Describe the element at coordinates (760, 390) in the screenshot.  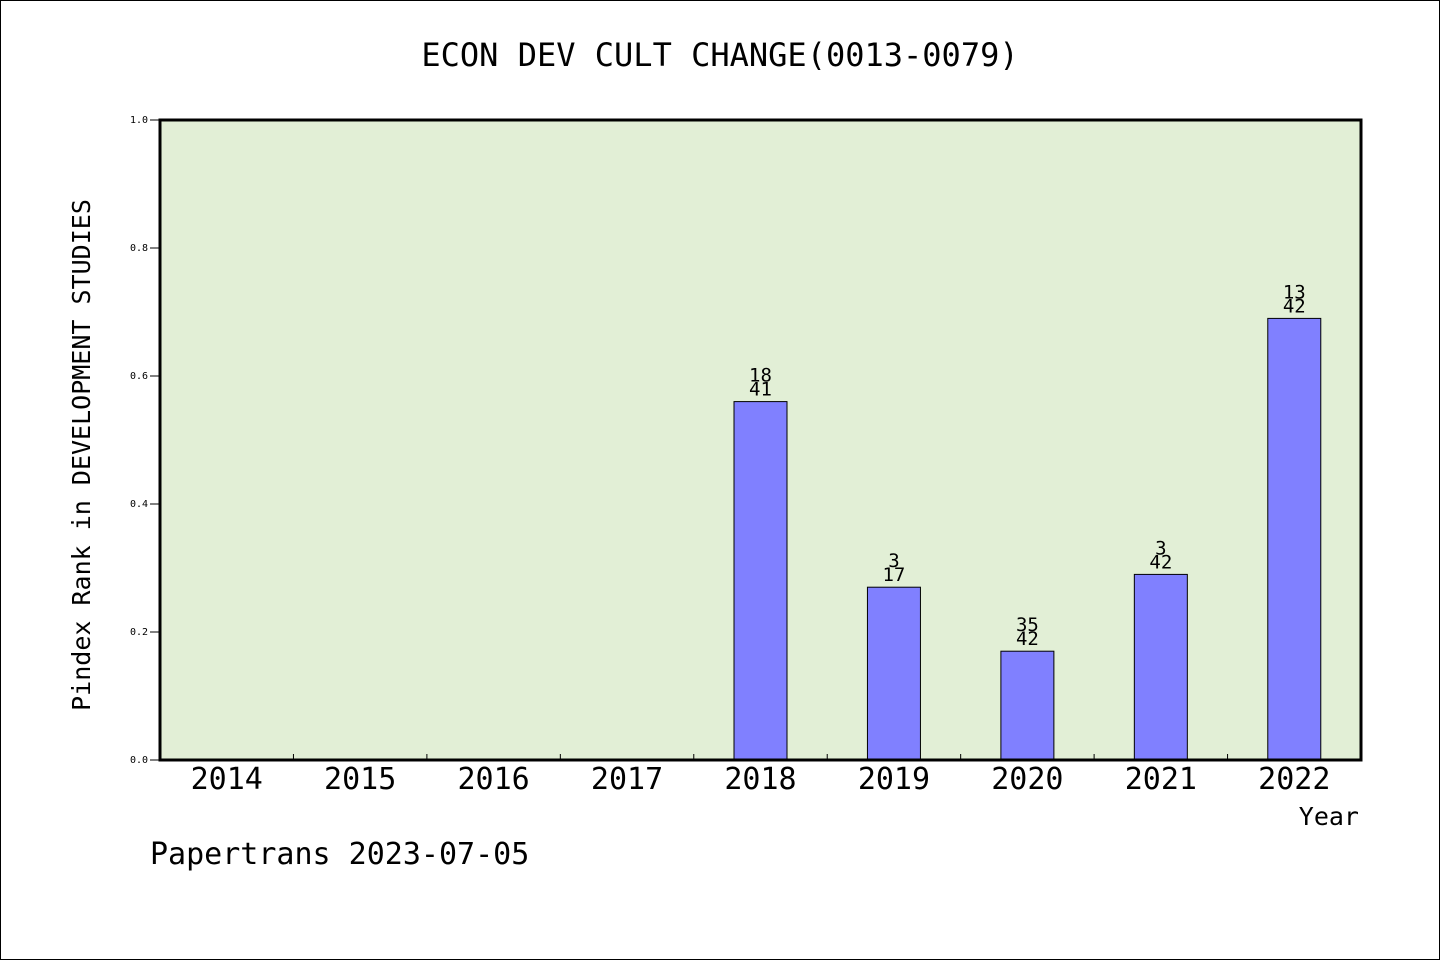
I see `bar-label-total: 41` at that location.